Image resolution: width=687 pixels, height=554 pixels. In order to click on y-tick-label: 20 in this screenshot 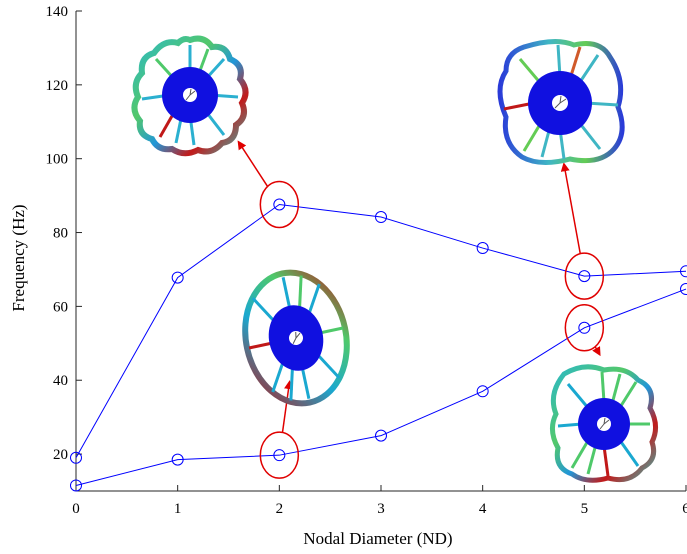, I will do `click(60, 455)`.